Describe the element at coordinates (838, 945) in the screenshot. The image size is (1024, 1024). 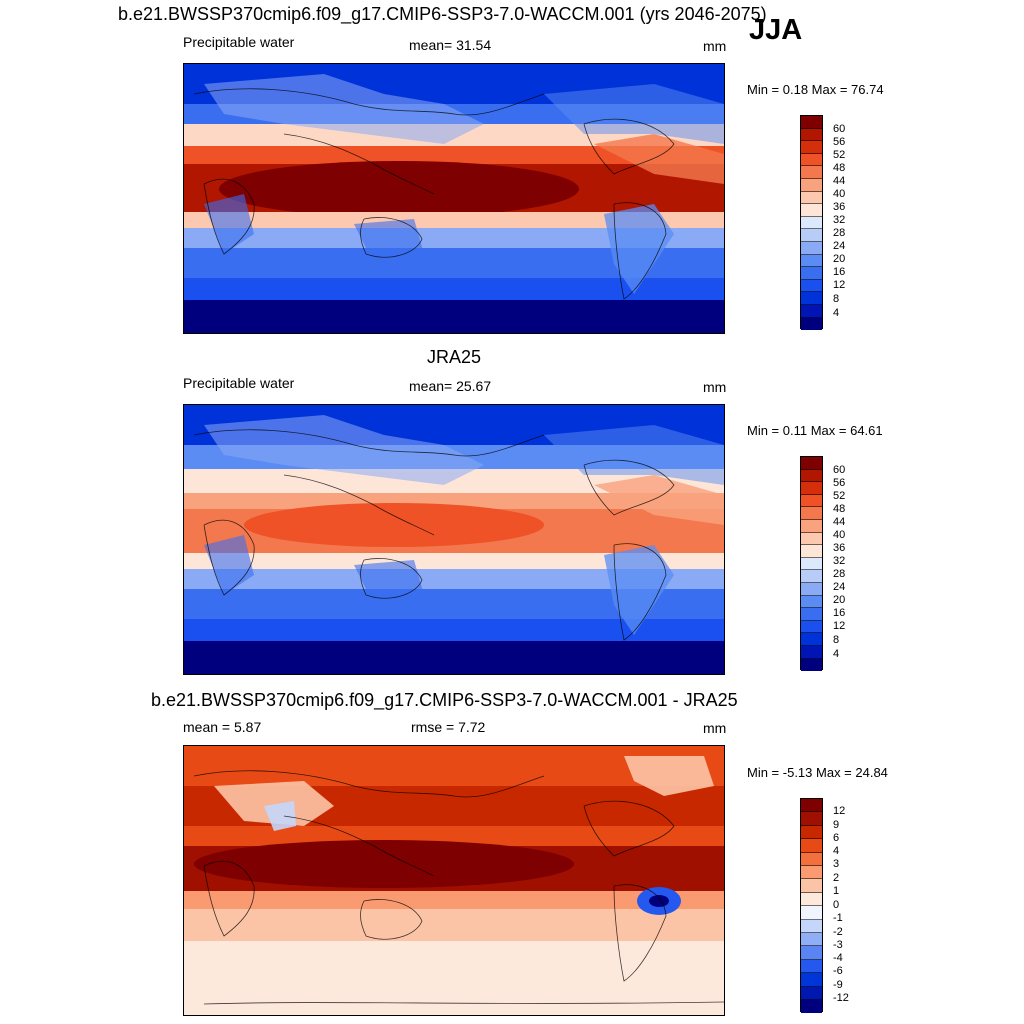
I see `colorbar-tick: -3` at that location.